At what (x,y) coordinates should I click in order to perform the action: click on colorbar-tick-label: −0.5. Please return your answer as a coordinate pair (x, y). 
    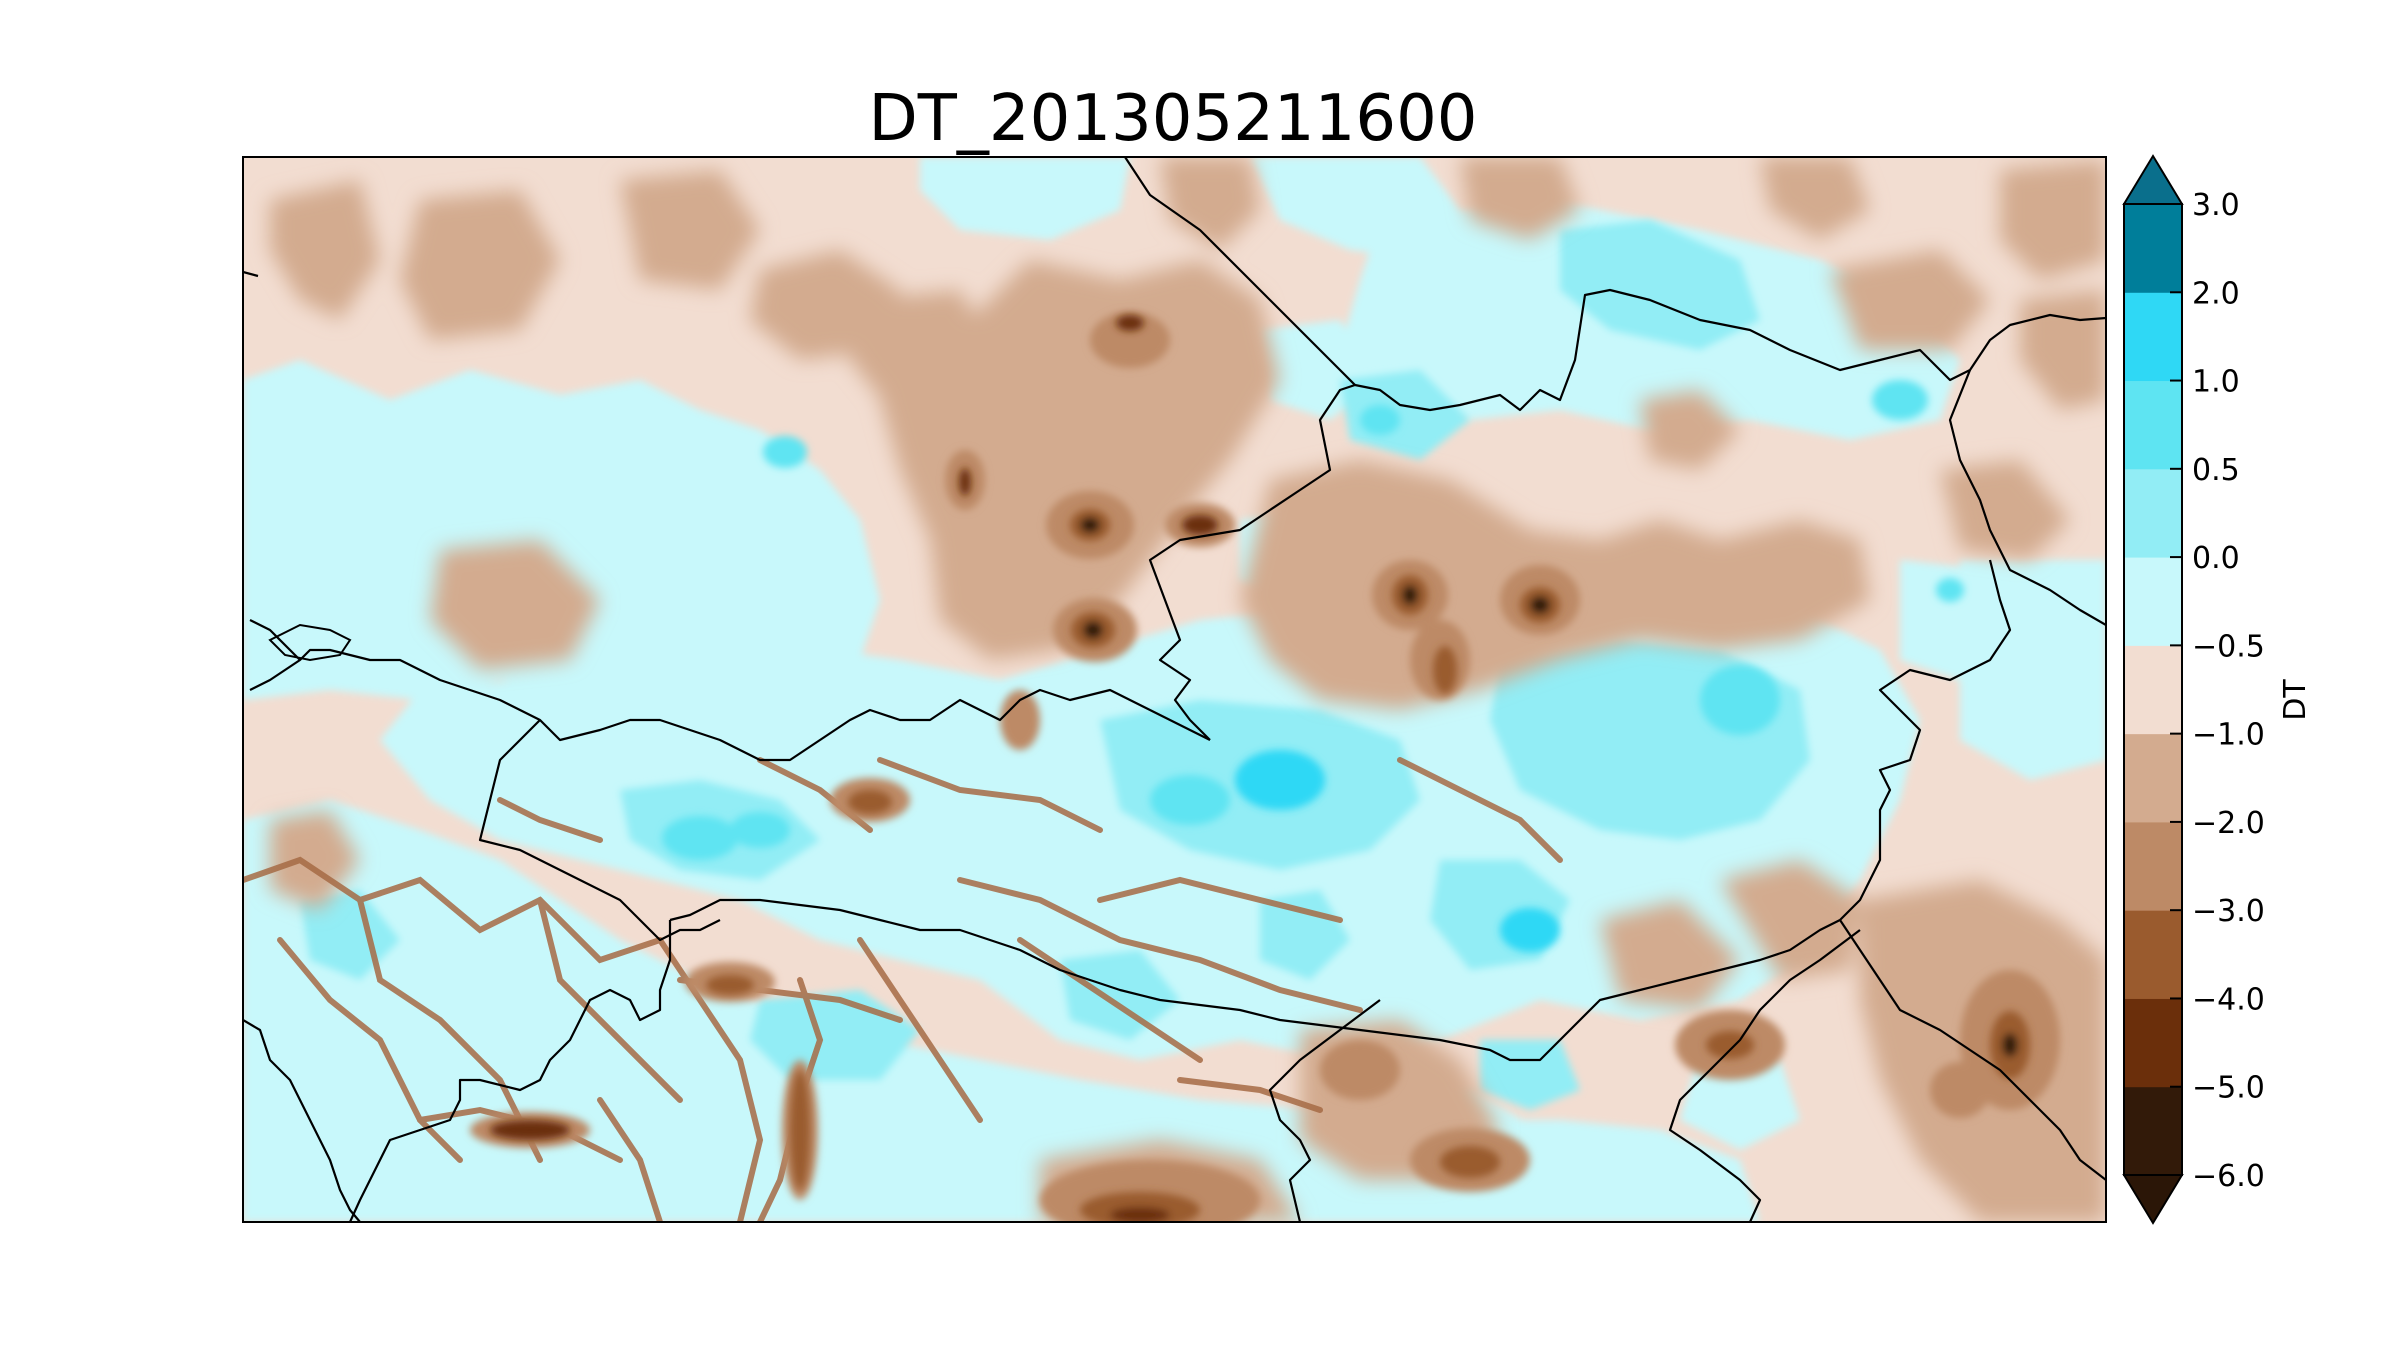
    Looking at the image, I should click on (2228, 646).